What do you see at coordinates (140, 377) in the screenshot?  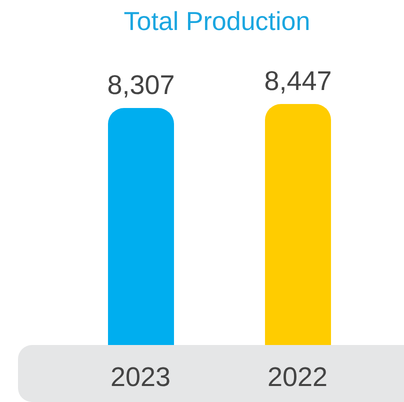 I see `x-tick-label: 2023` at bounding box center [140, 377].